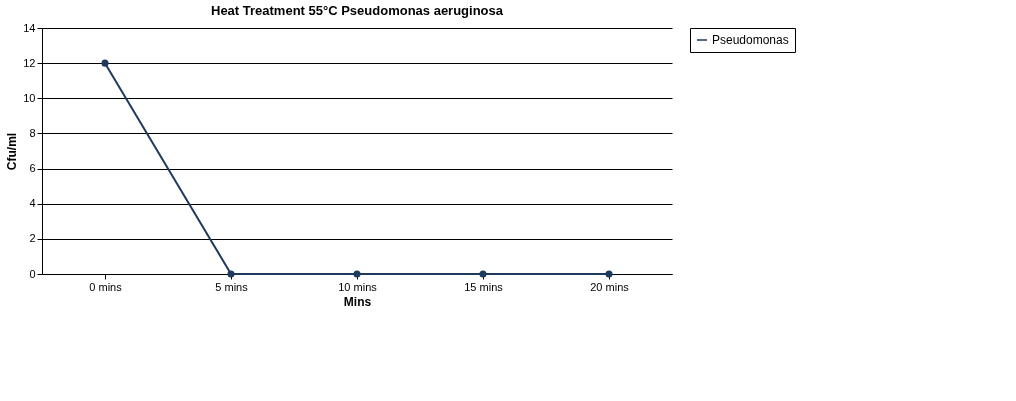 This screenshot has width=1016, height=401. What do you see at coordinates (12, 151) in the screenshot?
I see `y-axis-title: Cfu/ml` at bounding box center [12, 151].